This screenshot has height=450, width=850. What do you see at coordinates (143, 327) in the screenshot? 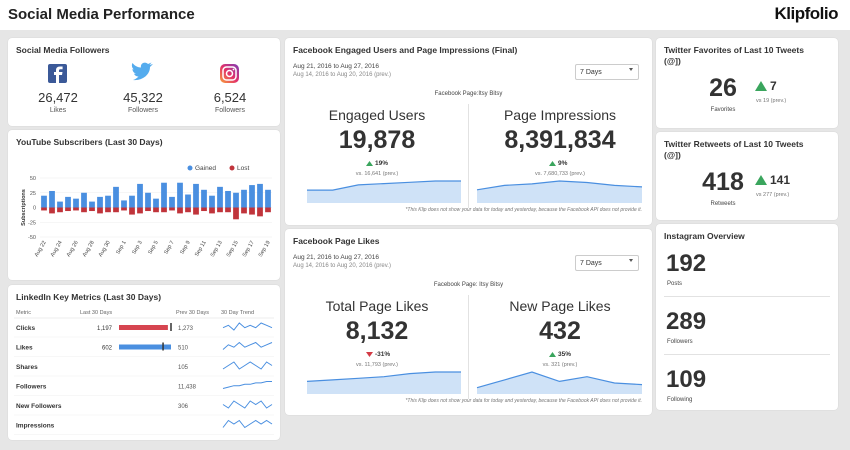
I see `metric-bar` at bounding box center [143, 327].